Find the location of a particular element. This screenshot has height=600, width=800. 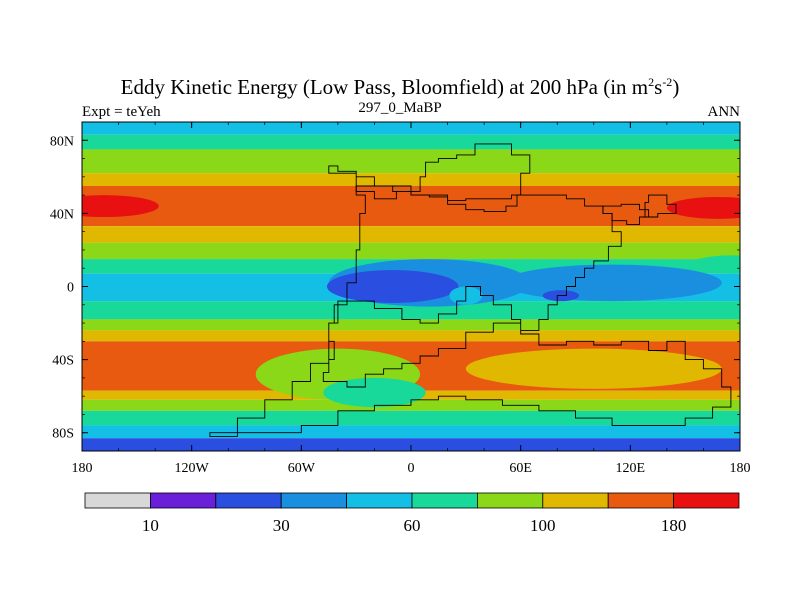

colorbar-label: 30 is located at coordinates (281, 525).